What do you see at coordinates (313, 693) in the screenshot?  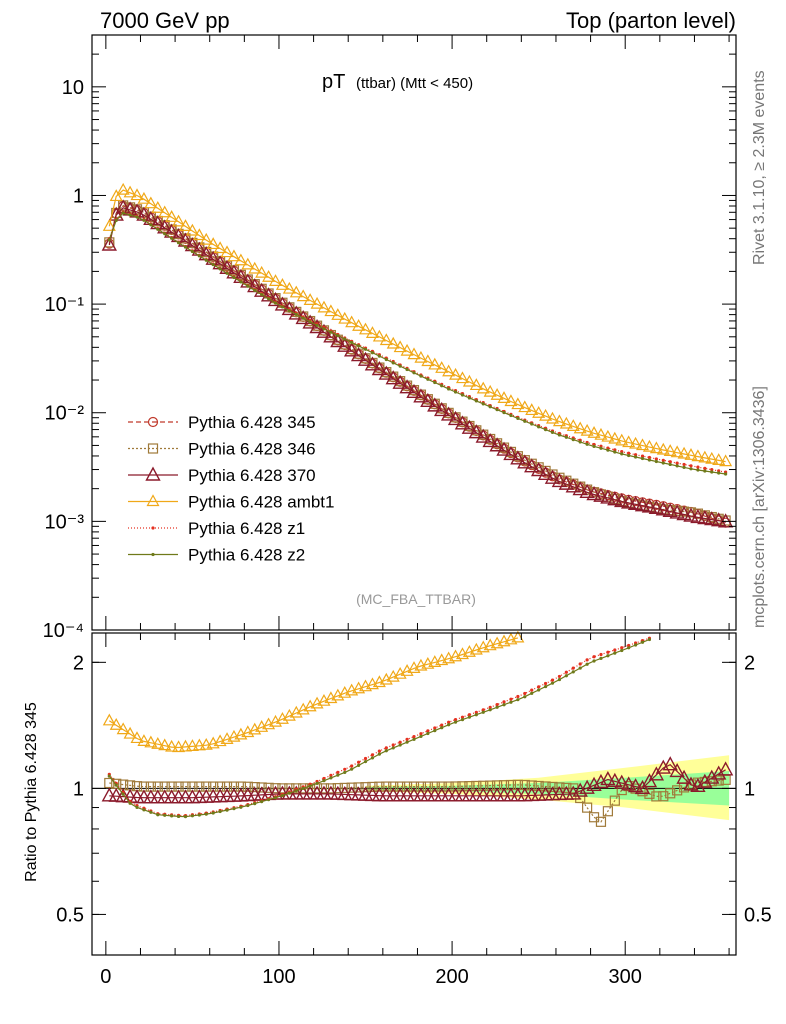 I see `series-line` at bounding box center [313, 693].